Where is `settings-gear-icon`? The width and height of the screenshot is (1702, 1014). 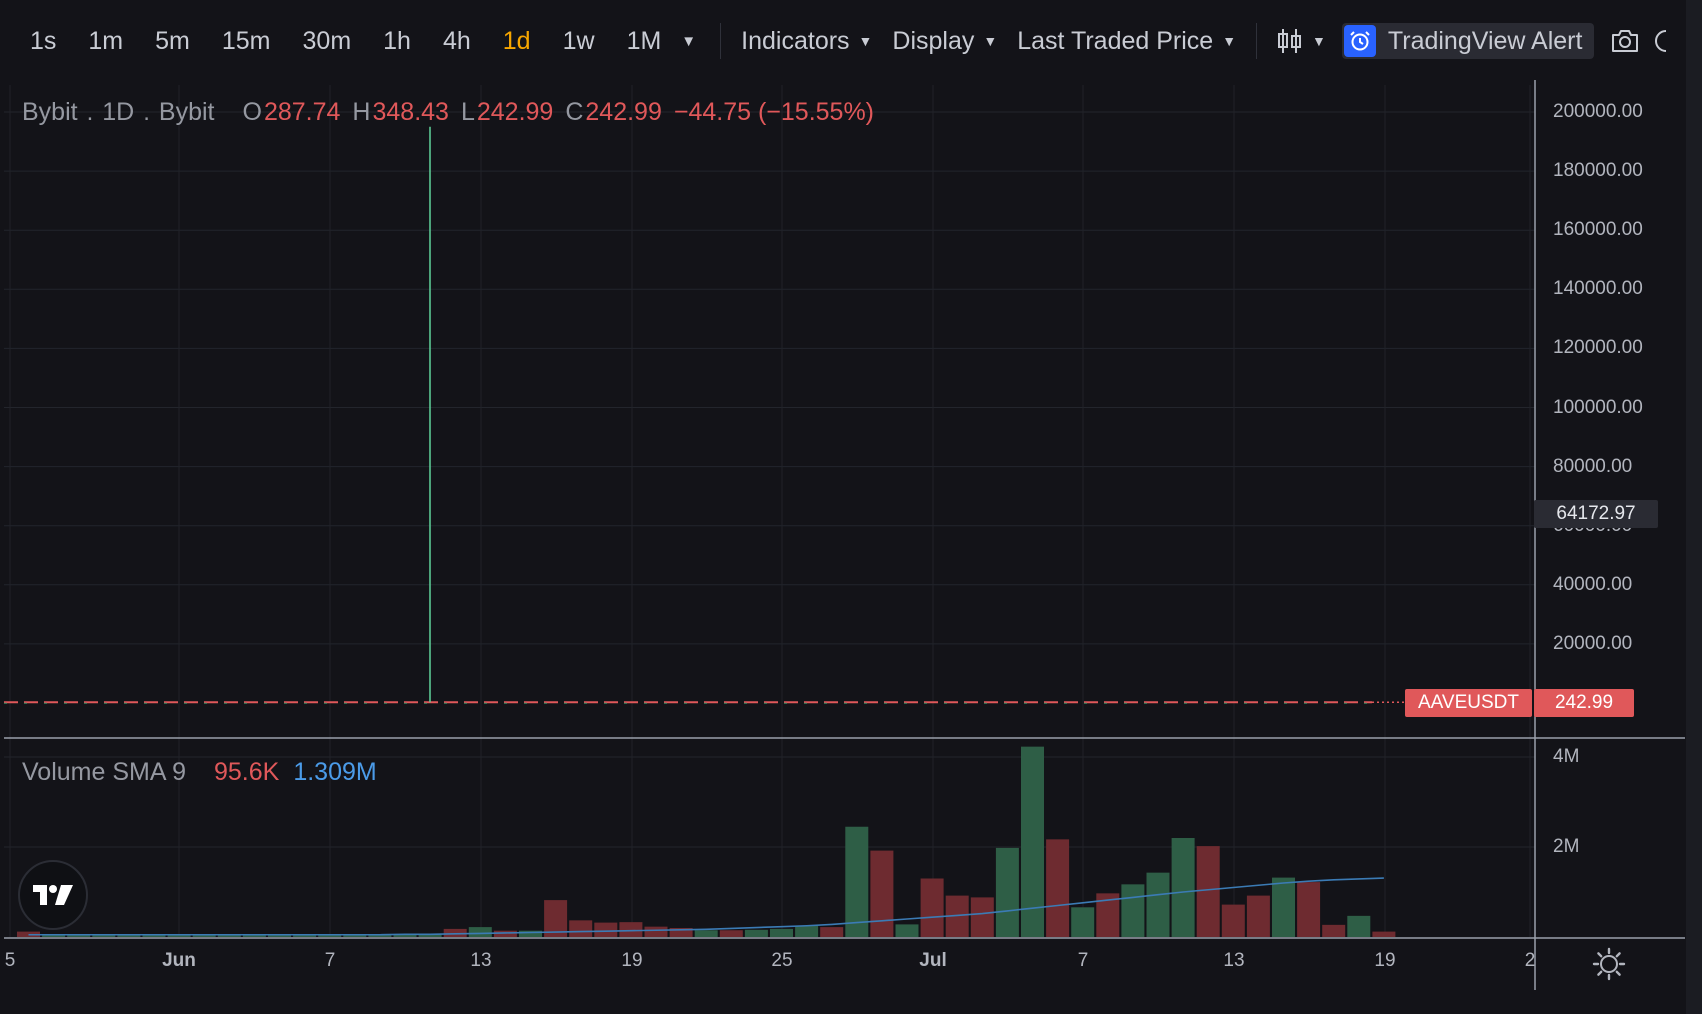 settings-gear-icon is located at coordinates (1609, 964).